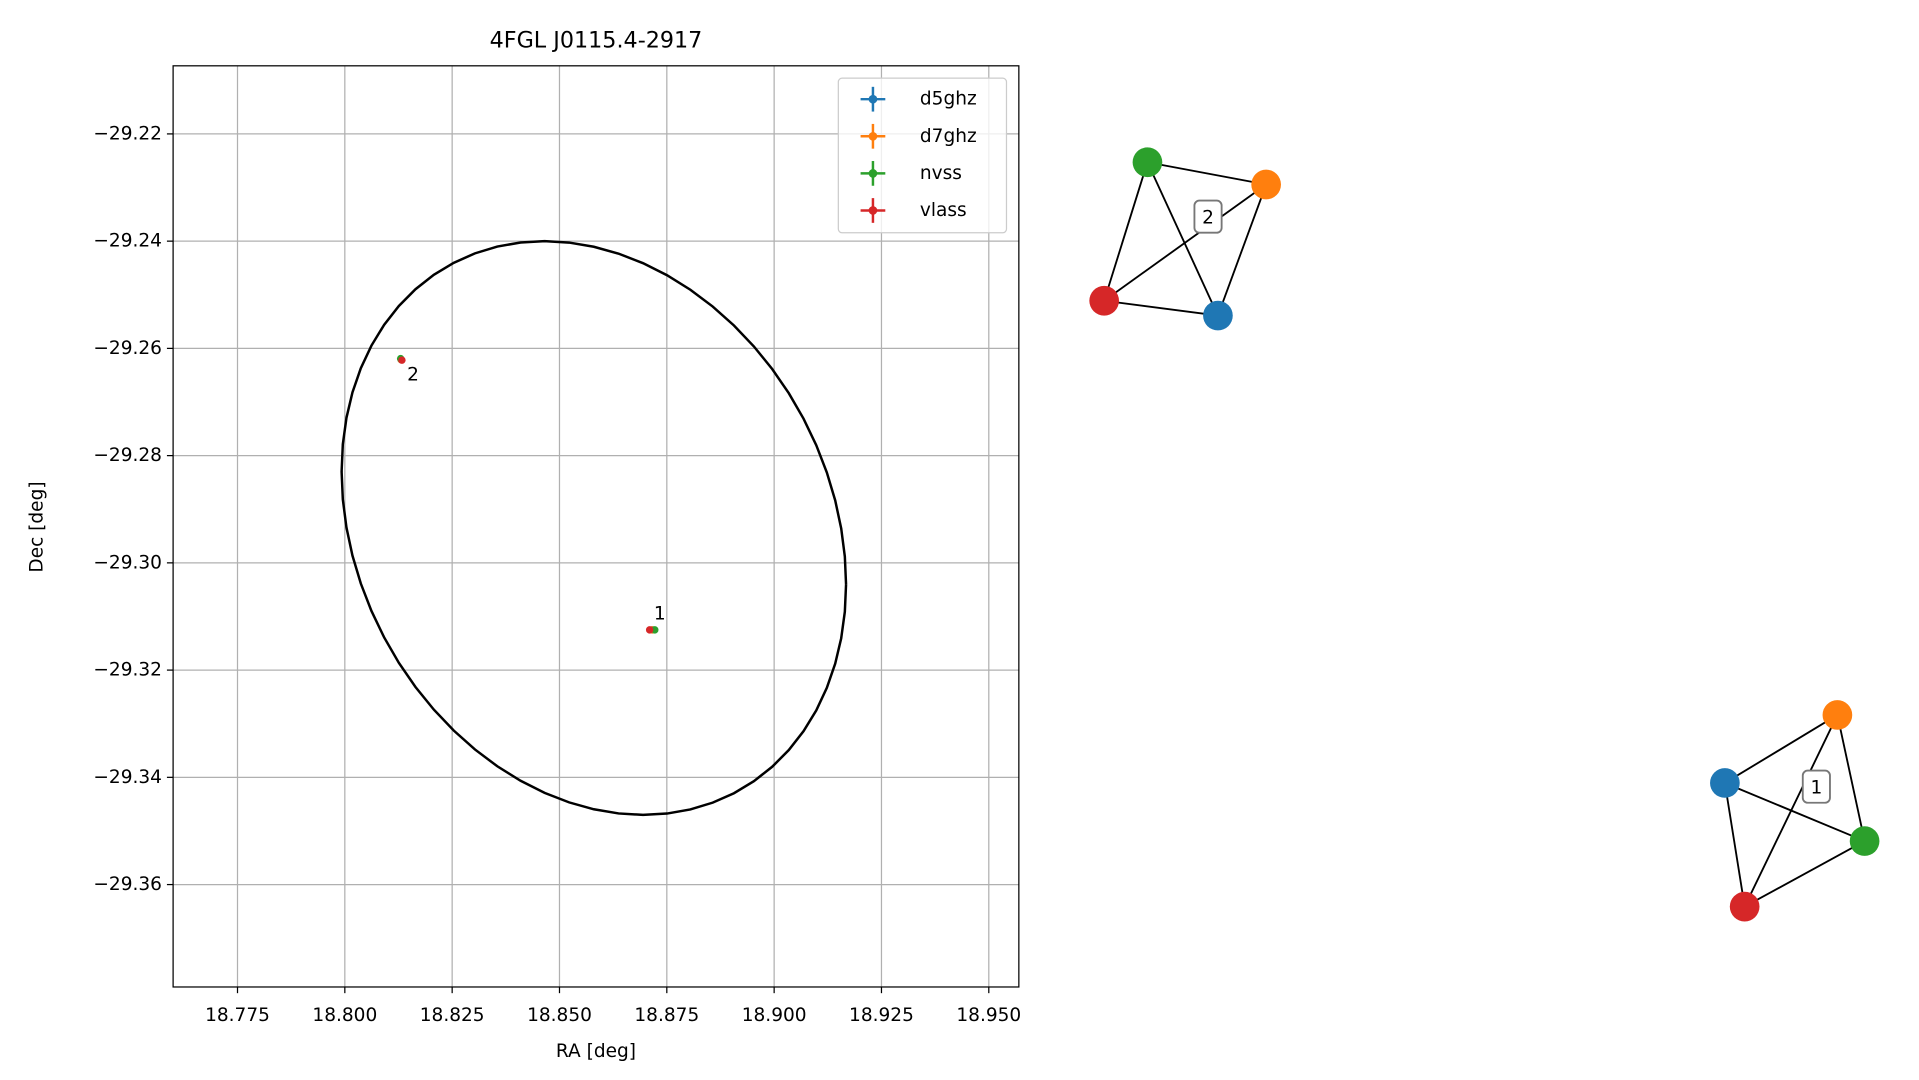 This screenshot has width=1919, height=1080. Describe the element at coordinates (774, 1015) in the screenshot. I see `x-tick-label: 18.900` at that location.